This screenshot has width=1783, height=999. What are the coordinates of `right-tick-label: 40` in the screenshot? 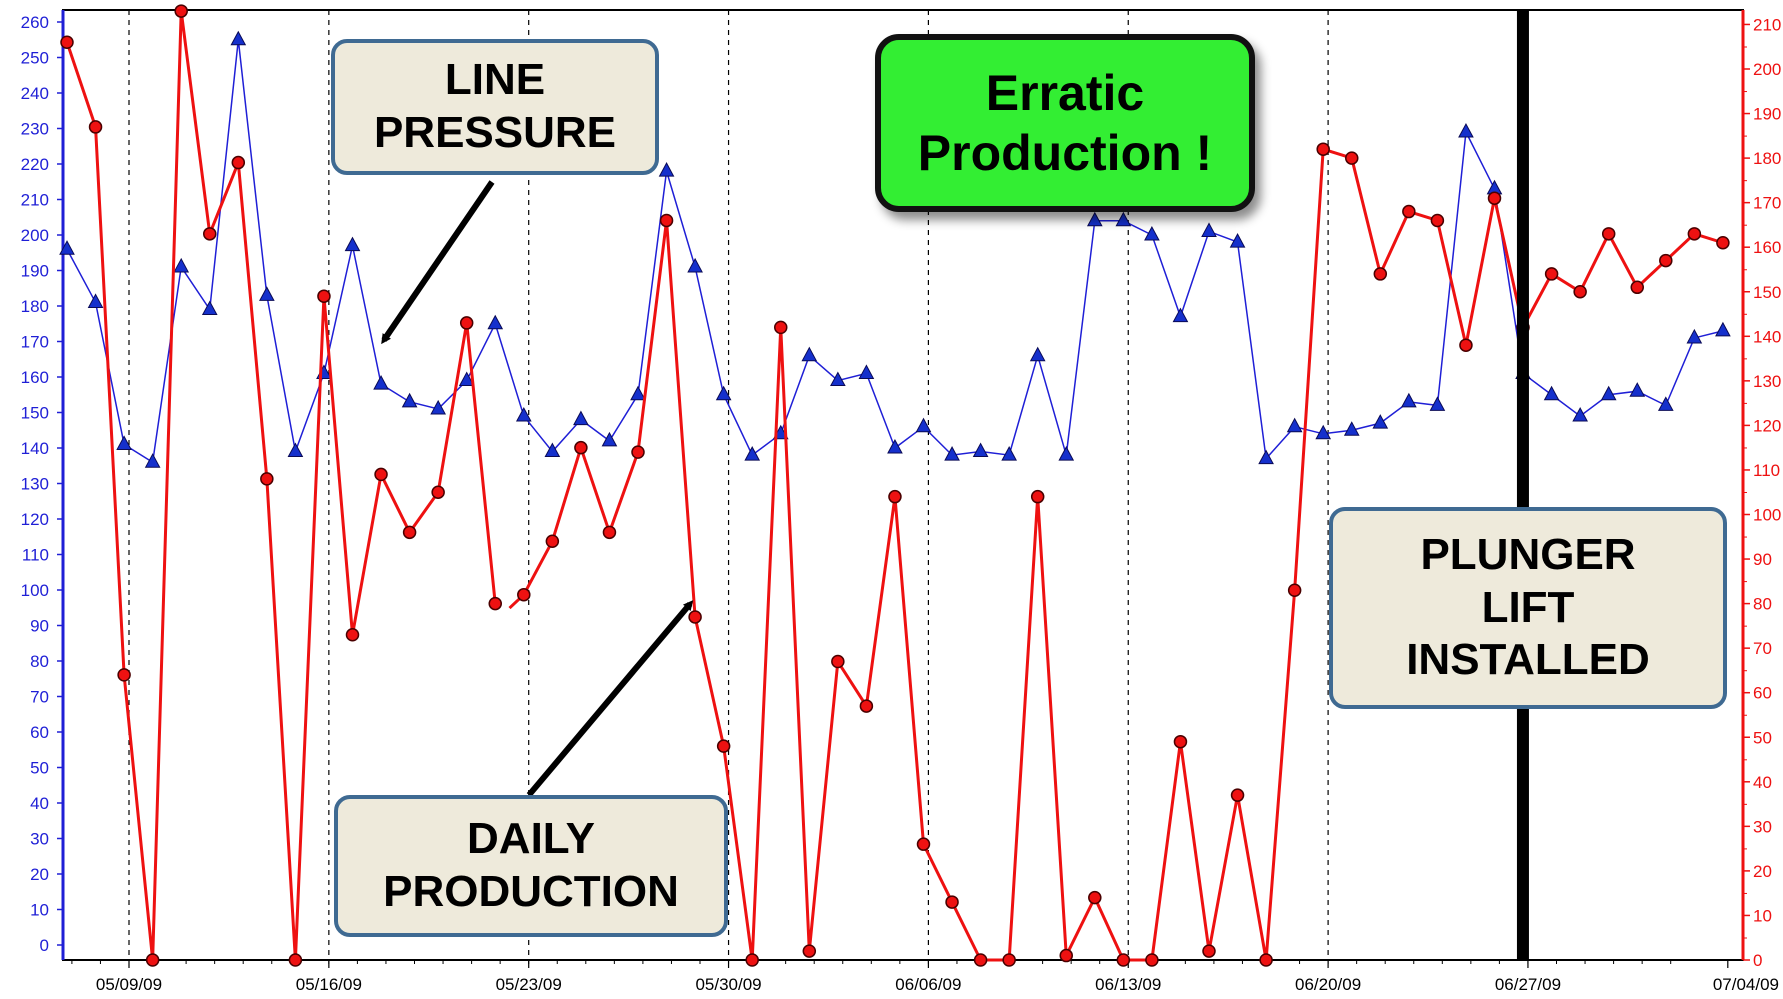 It's located at (1762, 782).